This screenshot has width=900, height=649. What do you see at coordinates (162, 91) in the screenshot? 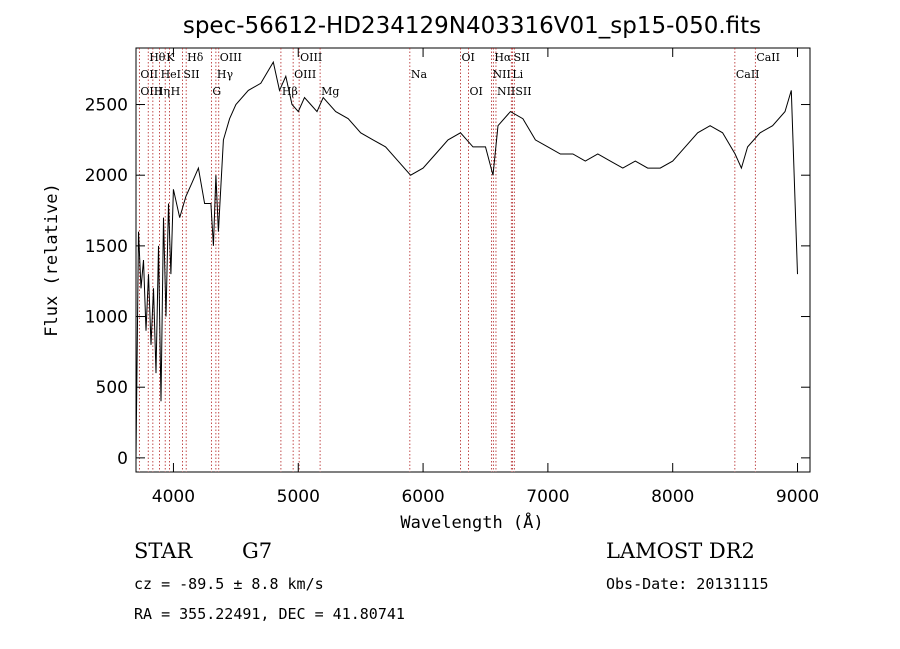
I see `spectral-line-label: Hη` at bounding box center [162, 91].